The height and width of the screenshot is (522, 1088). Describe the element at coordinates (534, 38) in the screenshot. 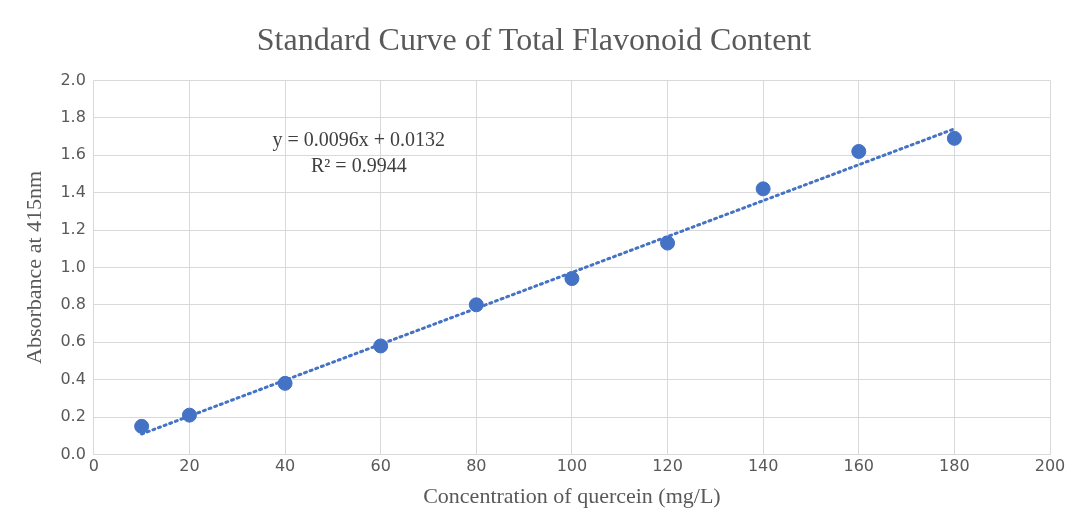

I see `chart-title: Standard Curve of Total Flavonoid Content` at that location.